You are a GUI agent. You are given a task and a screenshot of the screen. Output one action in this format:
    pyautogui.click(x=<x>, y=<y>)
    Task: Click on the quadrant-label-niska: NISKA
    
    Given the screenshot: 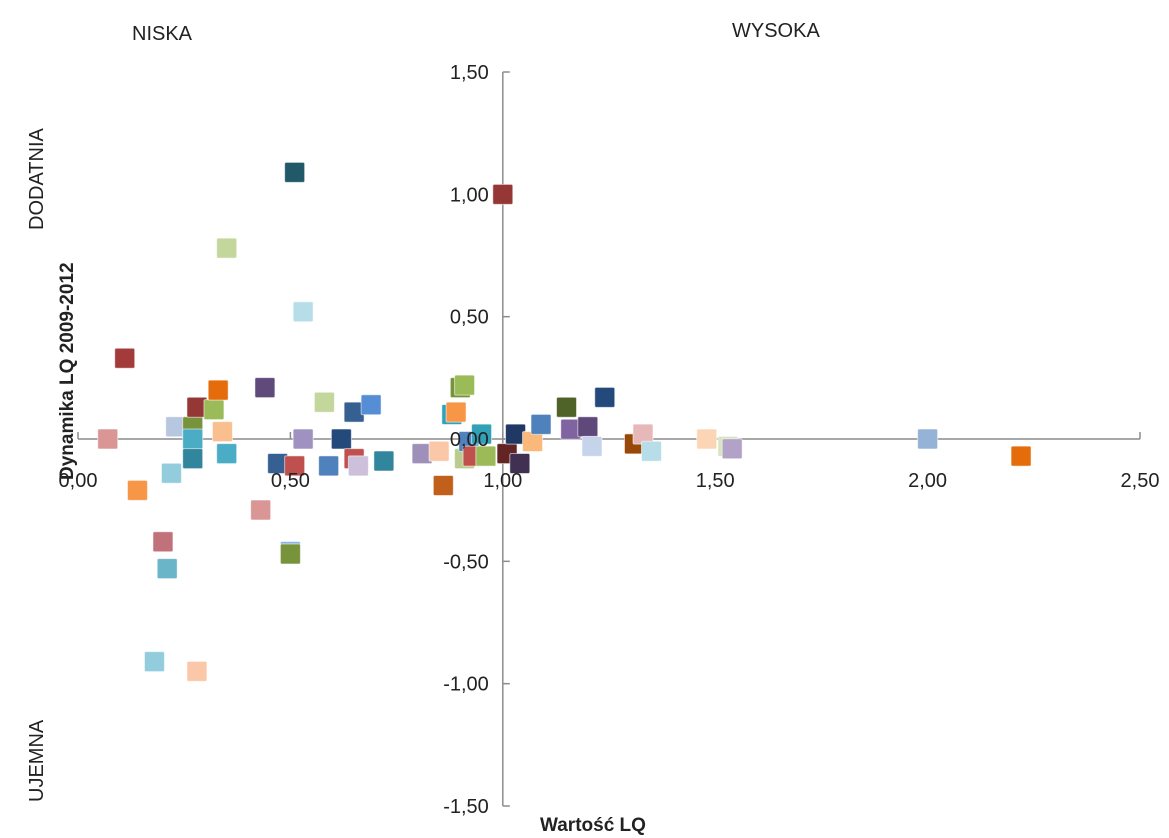 What is the action you would take?
    pyautogui.click(x=162, y=34)
    